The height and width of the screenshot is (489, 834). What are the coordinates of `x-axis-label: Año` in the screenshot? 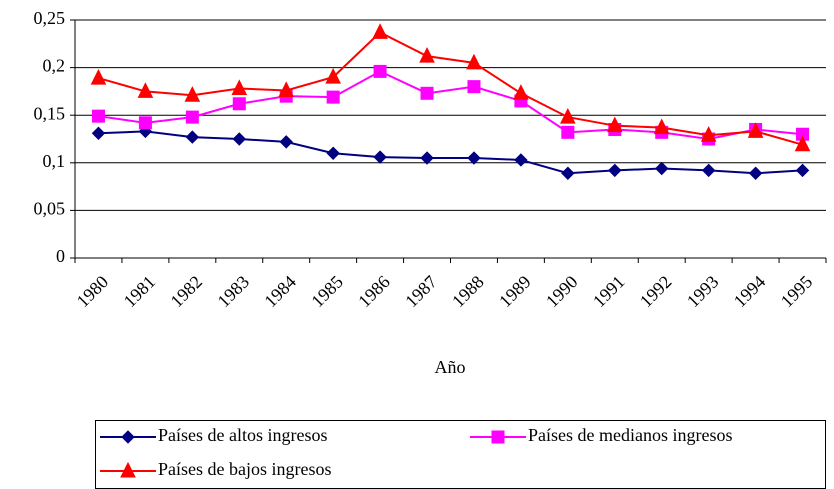 It's located at (450, 367).